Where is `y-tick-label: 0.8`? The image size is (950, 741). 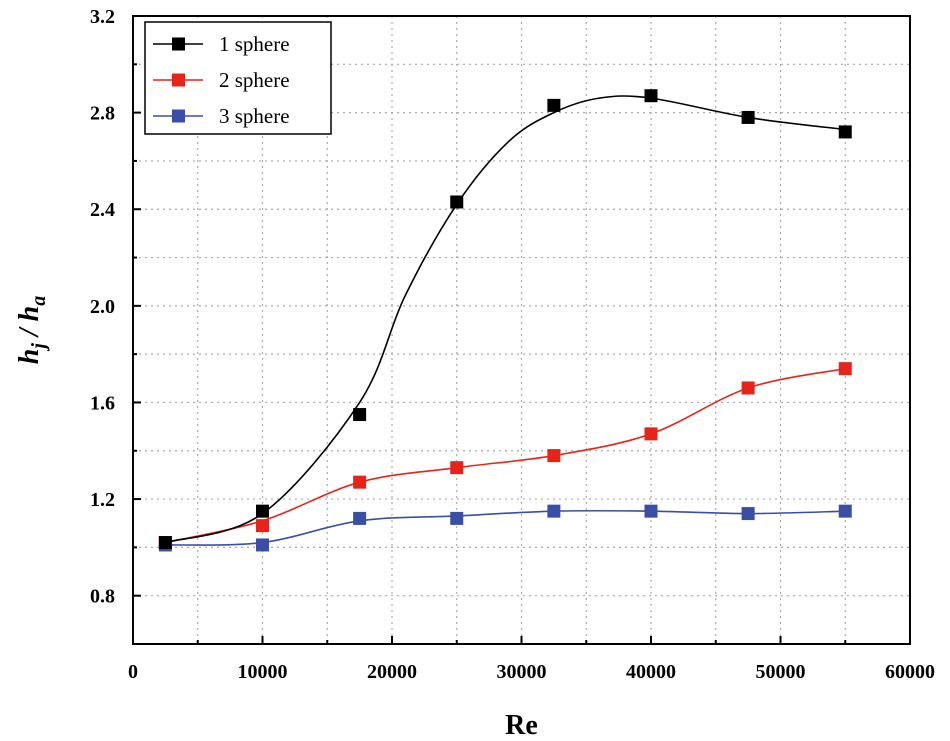
y-tick-label: 0.8 is located at coordinates (102, 597).